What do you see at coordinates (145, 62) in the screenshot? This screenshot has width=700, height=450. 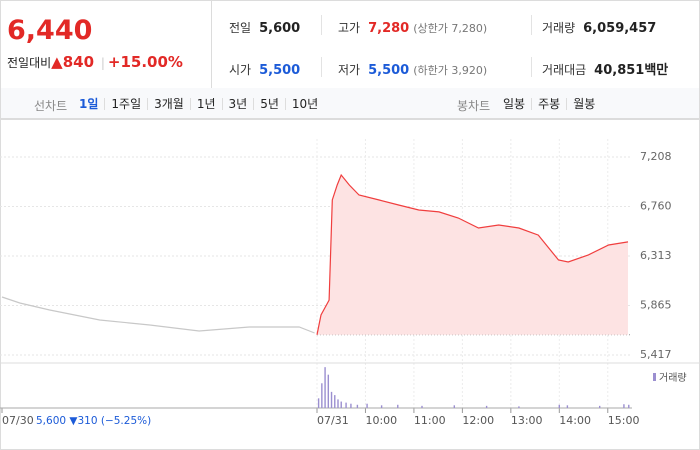 I see `change-rate: +15.00%` at bounding box center [145, 62].